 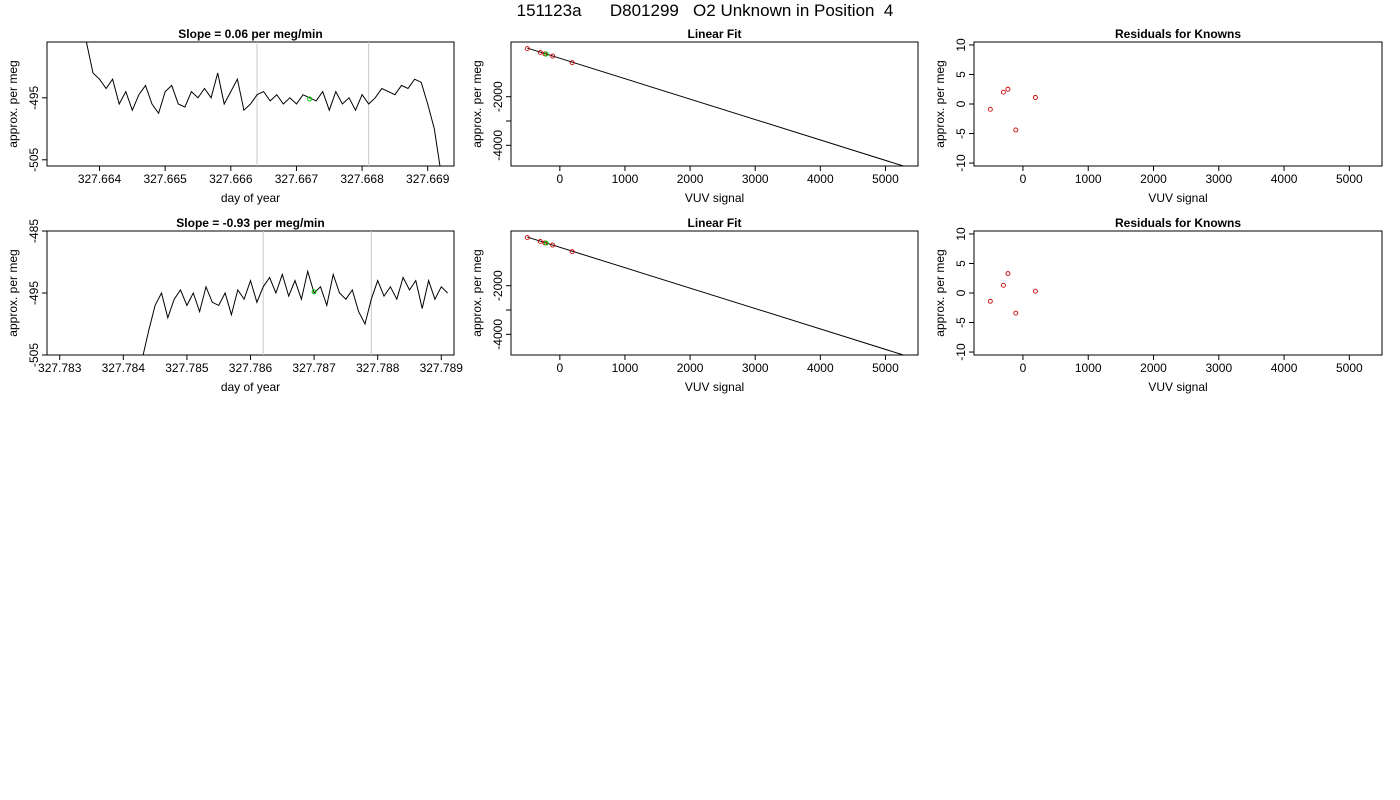 What do you see at coordinates (100, 179) in the screenshot?
I see `x-tick-label: 327.664` at bounding box center [100, 179].